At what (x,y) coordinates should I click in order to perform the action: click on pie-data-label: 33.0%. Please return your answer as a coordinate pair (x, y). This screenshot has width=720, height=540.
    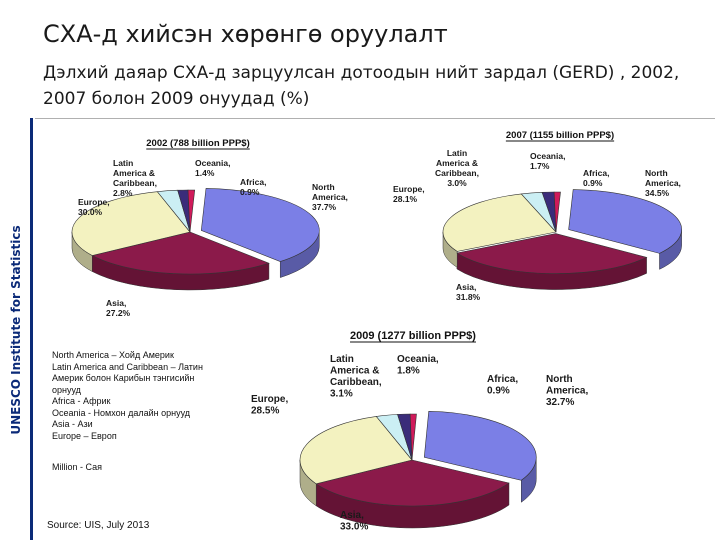
    Looking at the image, I should click on (354, 527).